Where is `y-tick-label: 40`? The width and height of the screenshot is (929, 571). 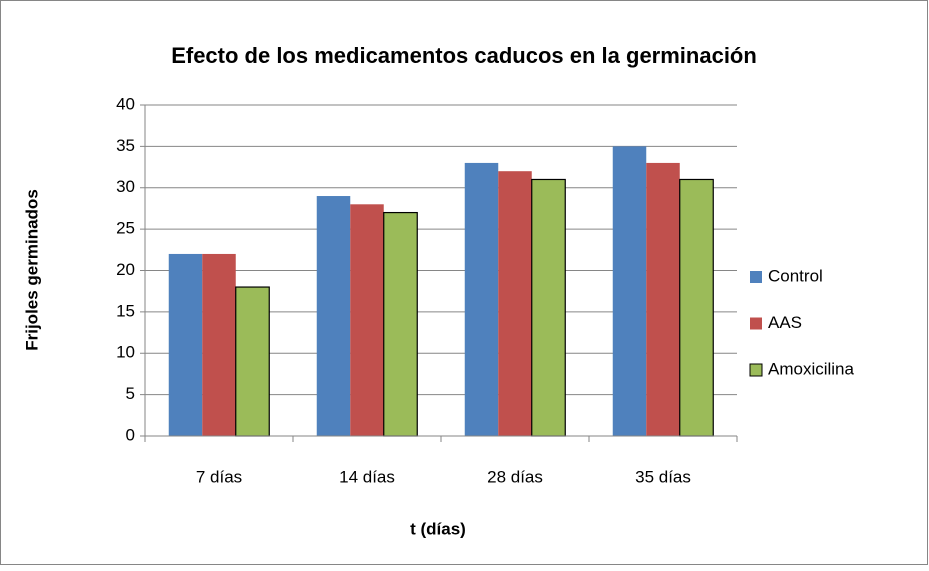
y-tick-label: 40 is located at coordinates (125, 103).